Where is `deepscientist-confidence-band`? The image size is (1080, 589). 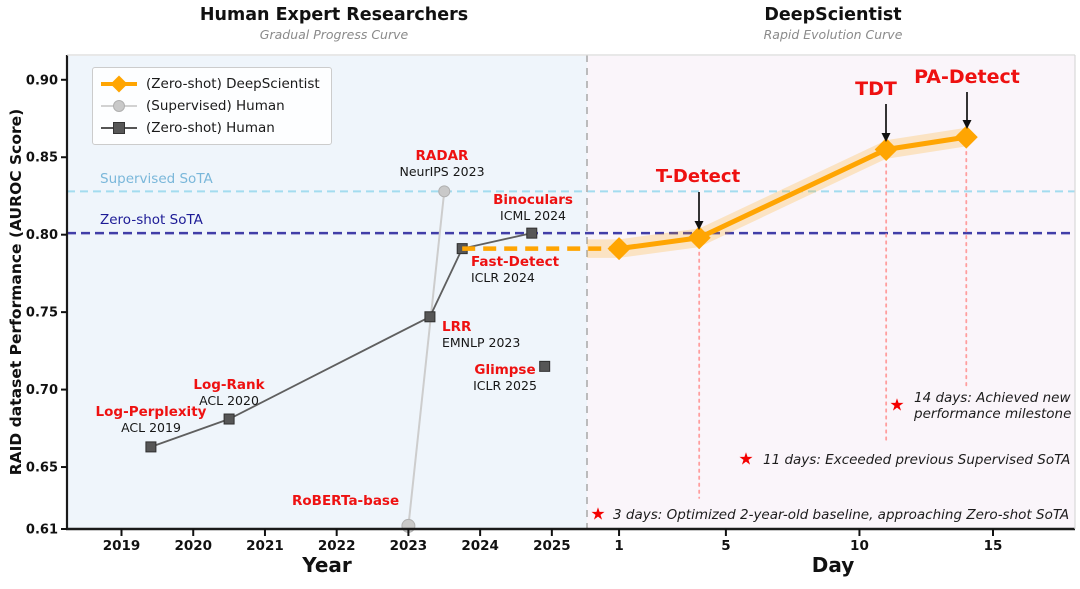
deepscientist-confidence-band is located at coordinates (777, 192).